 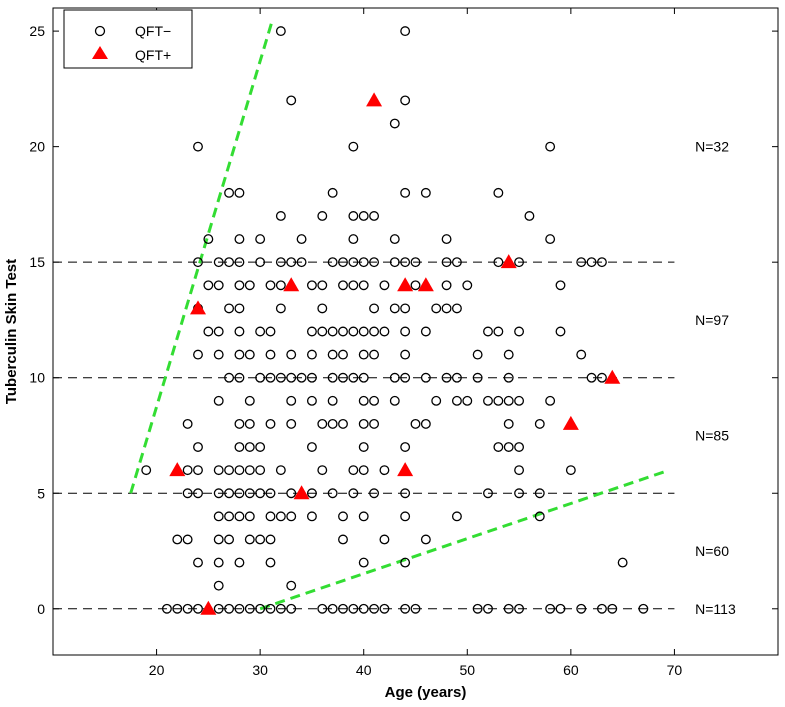 What do you see at coordinates (715, 378) in the screenshot?
I see `annotations: N=32 N=97 N=85 N=60 N=113` at bounding box center [715, 378].